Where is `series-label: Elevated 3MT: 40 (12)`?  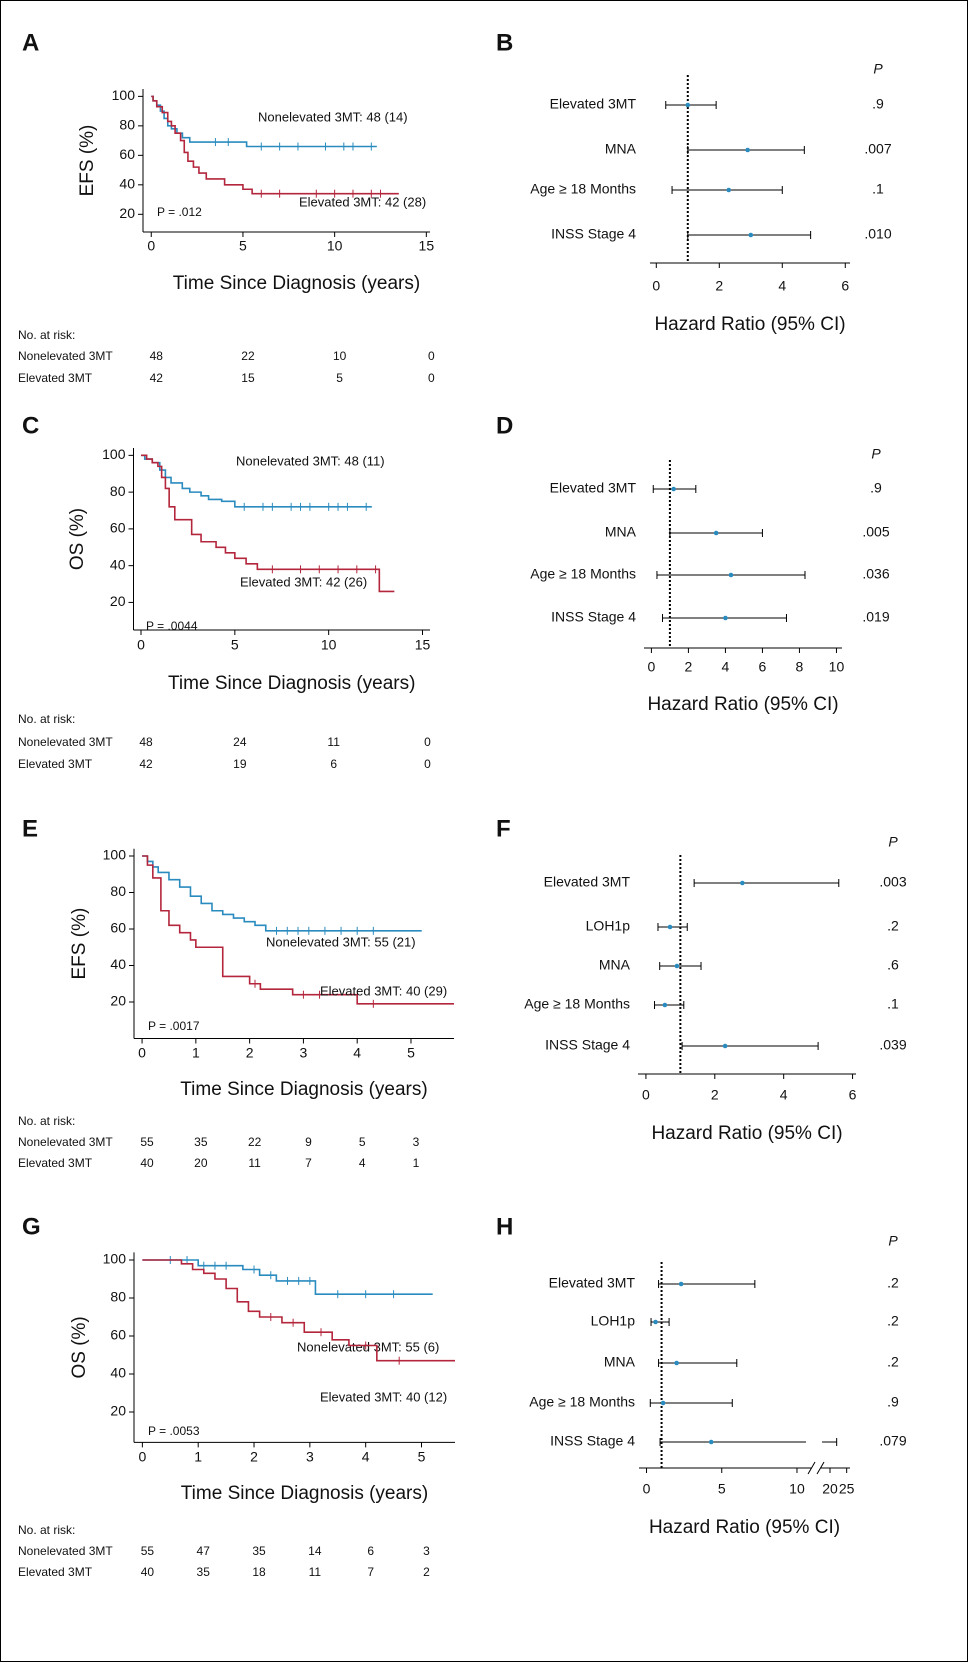 series-label: Elevated 3MT: 40 (12) is located at coordinates (383, 1396).